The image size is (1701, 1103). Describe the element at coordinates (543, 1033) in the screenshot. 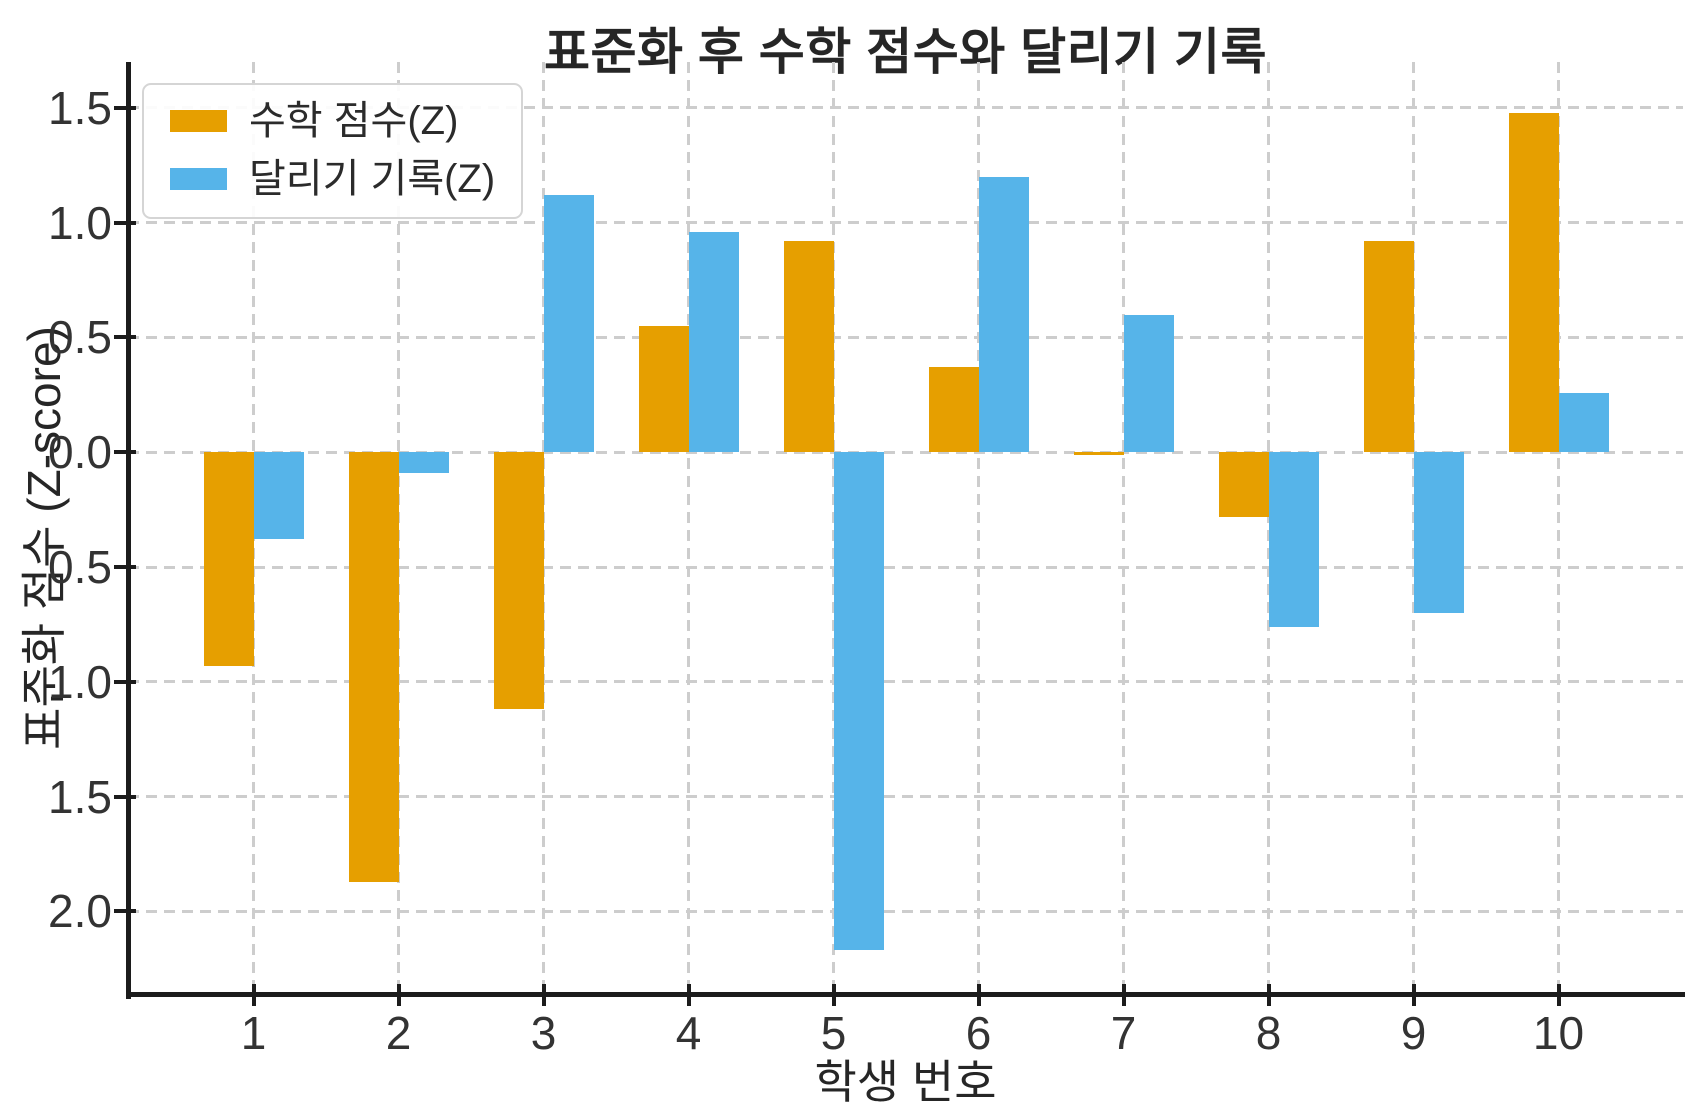

I see `x-tick-label: 3` at that location.